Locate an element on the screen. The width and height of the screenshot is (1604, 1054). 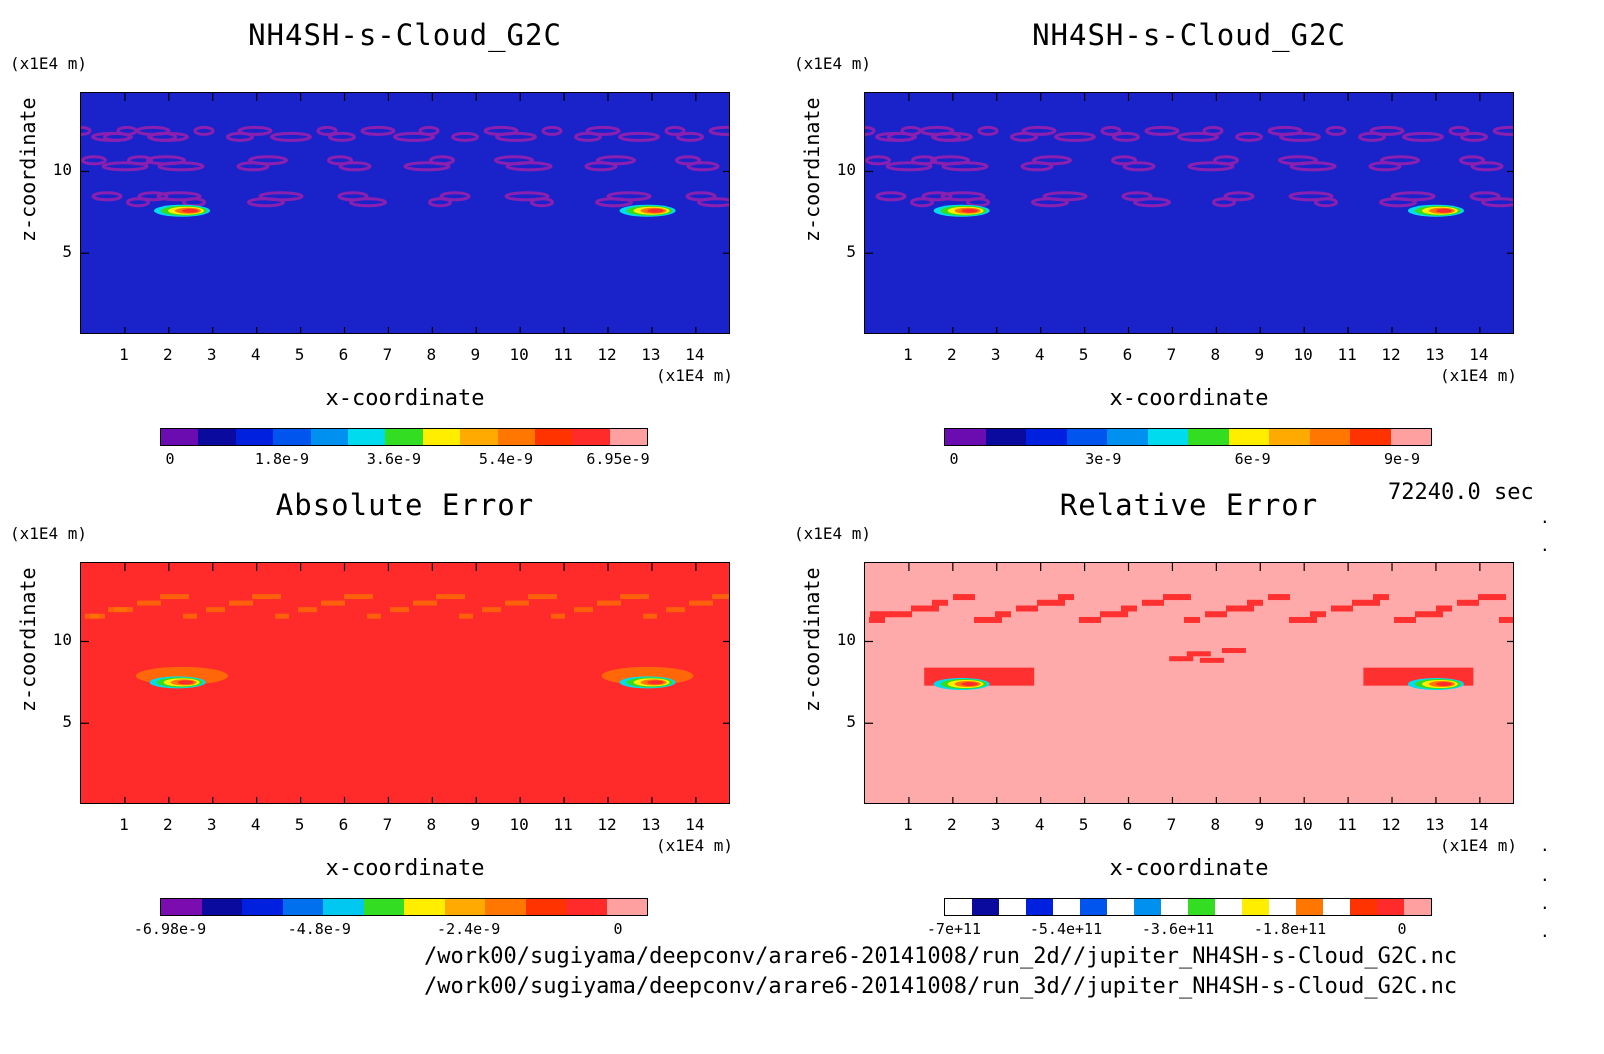
x-tick-label: 7 is located at coordinates (387, 824).